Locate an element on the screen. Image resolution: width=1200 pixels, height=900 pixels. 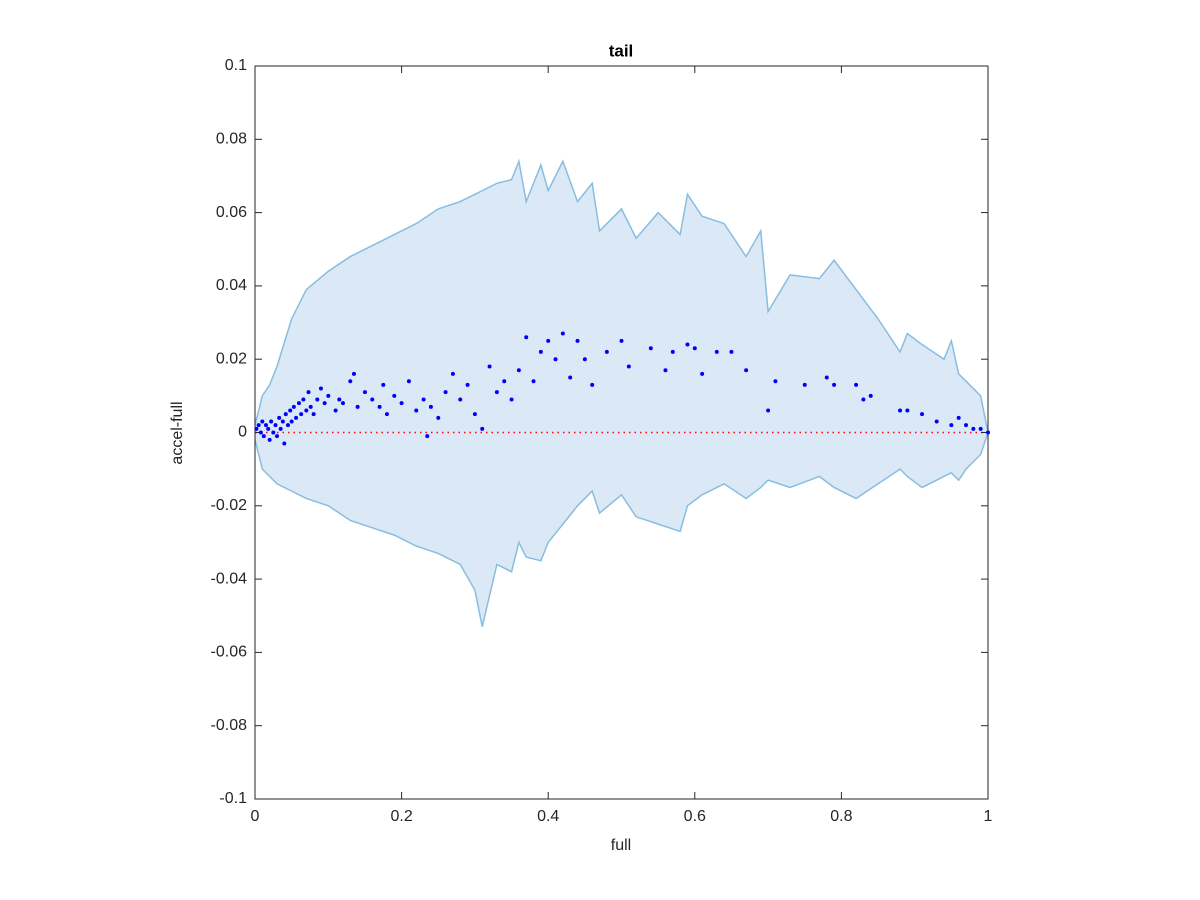
x-tick-label: 0.2 is located at coordinates (401, 816).